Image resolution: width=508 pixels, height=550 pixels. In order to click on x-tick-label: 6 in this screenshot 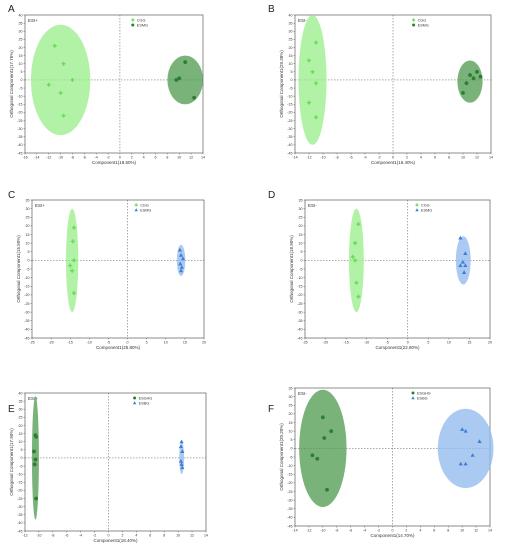, I will do `click(156, 158)`.